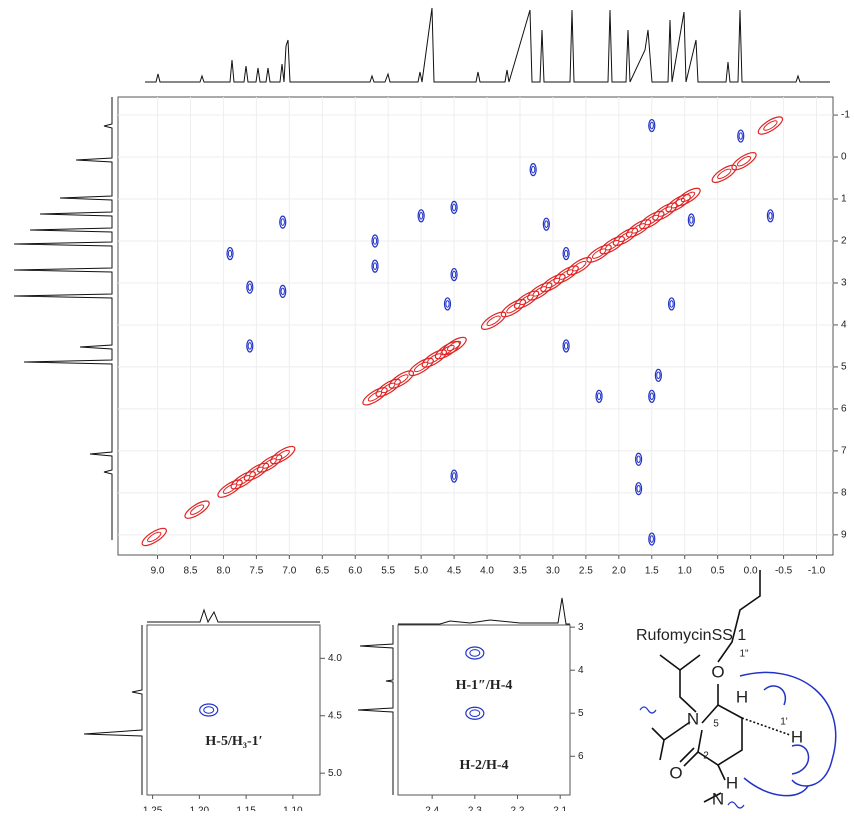 Image resolution: width=854 pixels, height=816 pixels. I want to click on y-tick-label: -1, so click(845, 115).